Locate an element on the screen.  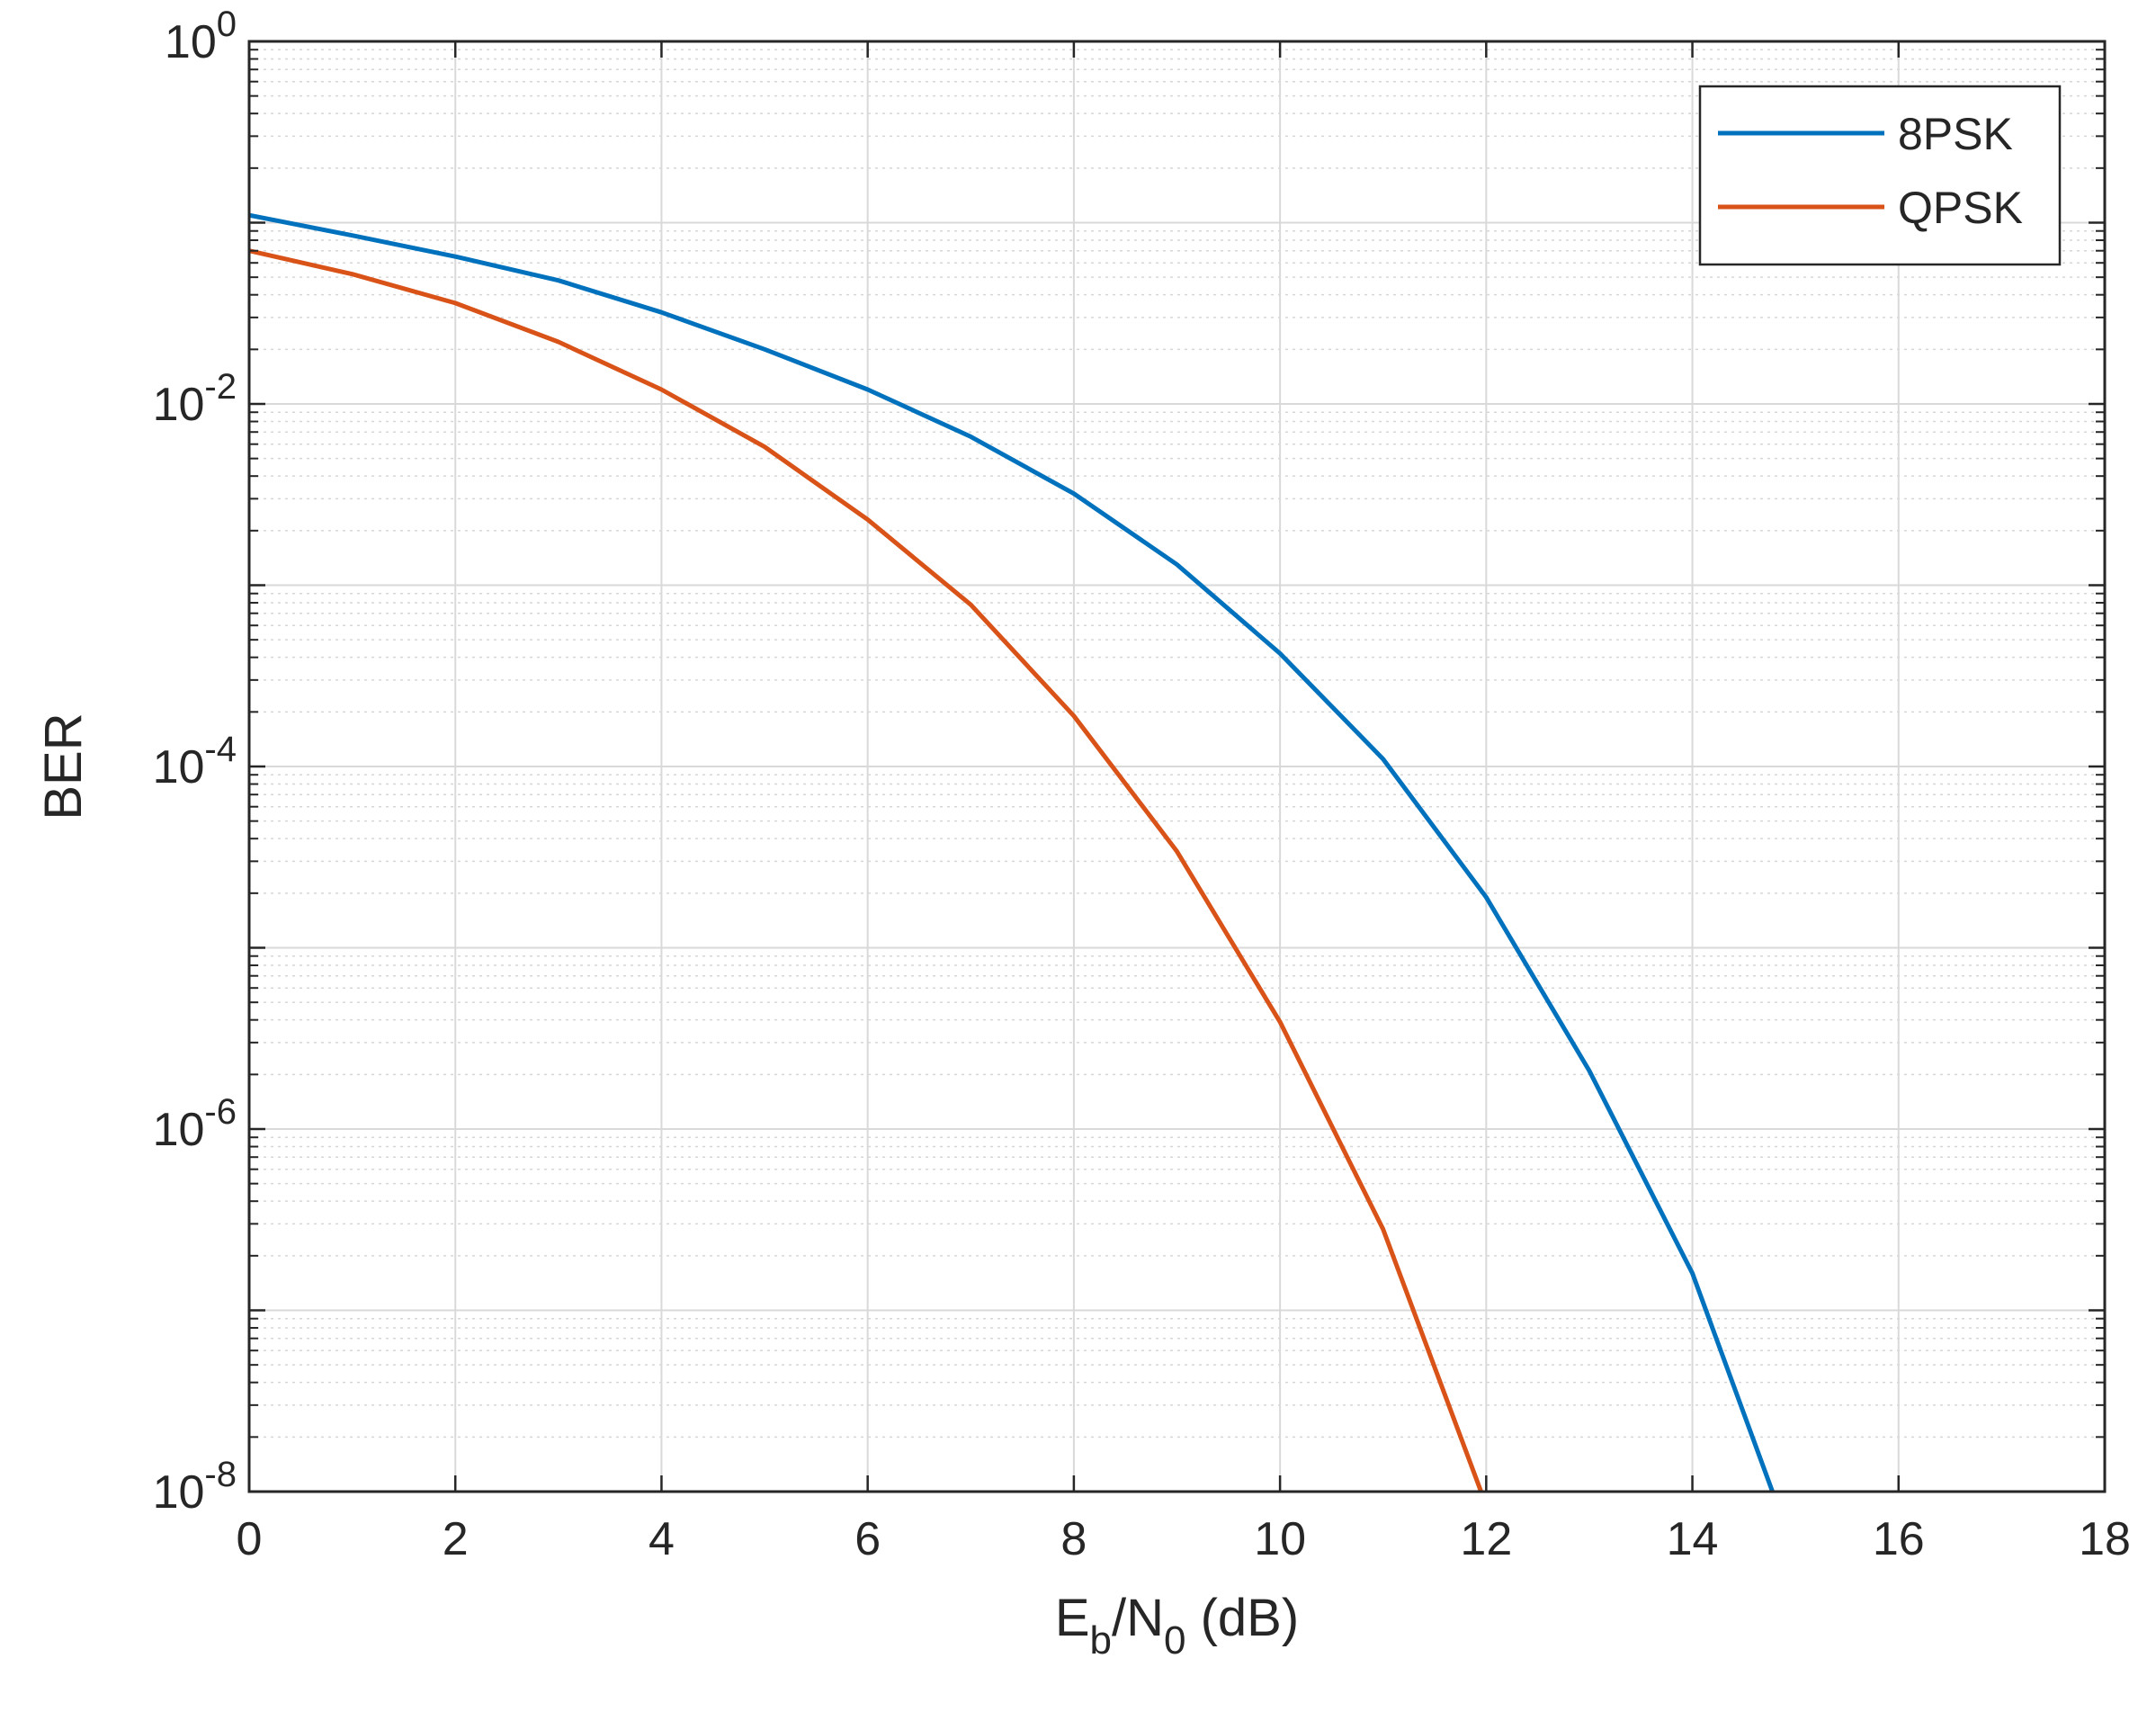
x-tick-label: 8 is located at coordinates (1073, 1539).